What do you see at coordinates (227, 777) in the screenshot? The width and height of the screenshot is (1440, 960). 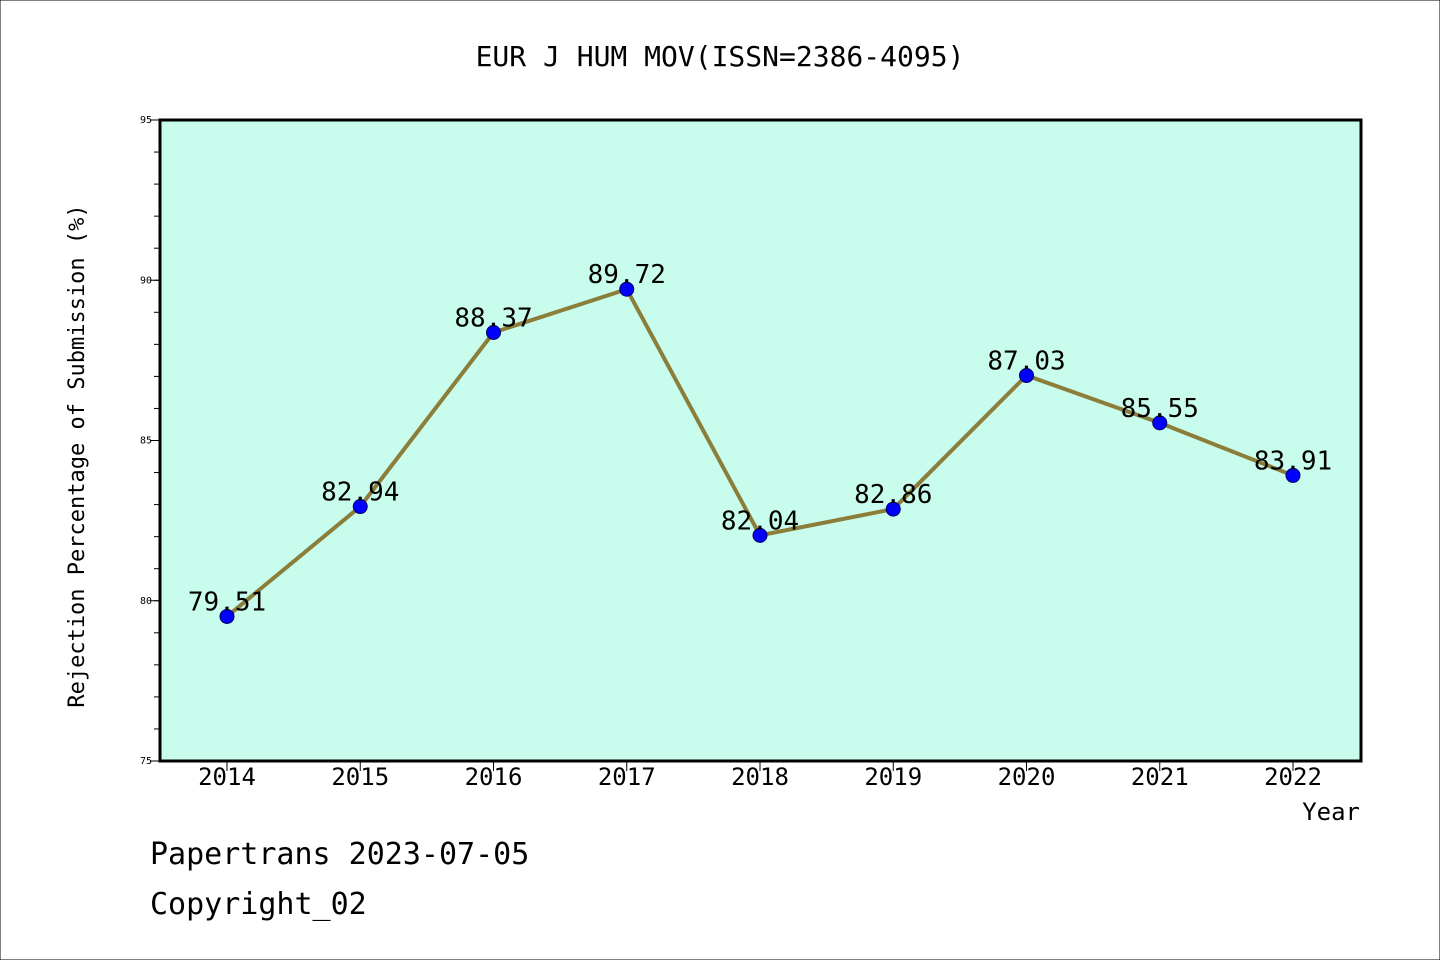 I see `x-tick-label: 2014` at bounding box center [227, 777].